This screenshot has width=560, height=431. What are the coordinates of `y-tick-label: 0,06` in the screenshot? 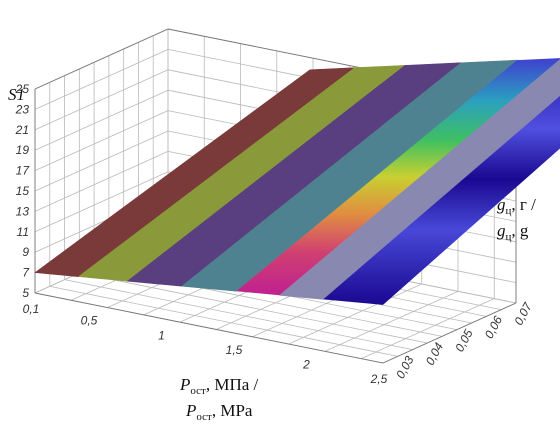 It's located at (493, 326).